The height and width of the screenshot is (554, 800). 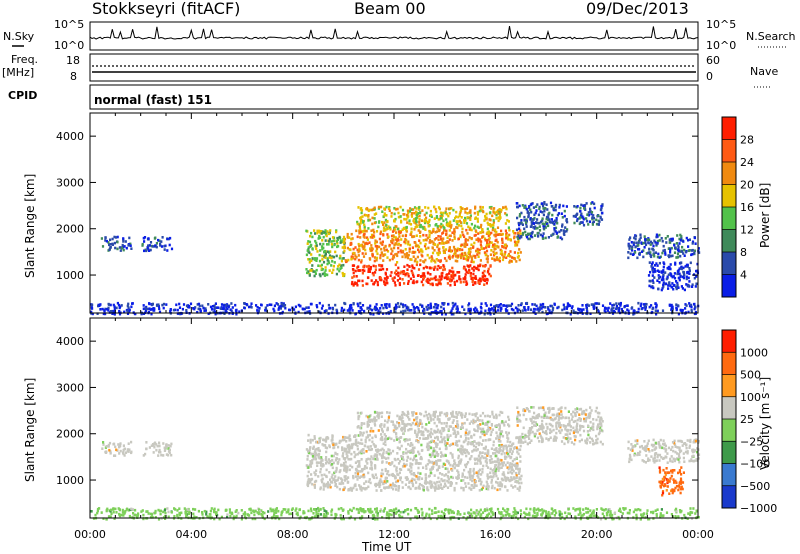 What do you see at coordinates (721, 45) in the screenshot?
I see `nsearch-tick-bottom: 10^0` at bounding box center [721, 45].